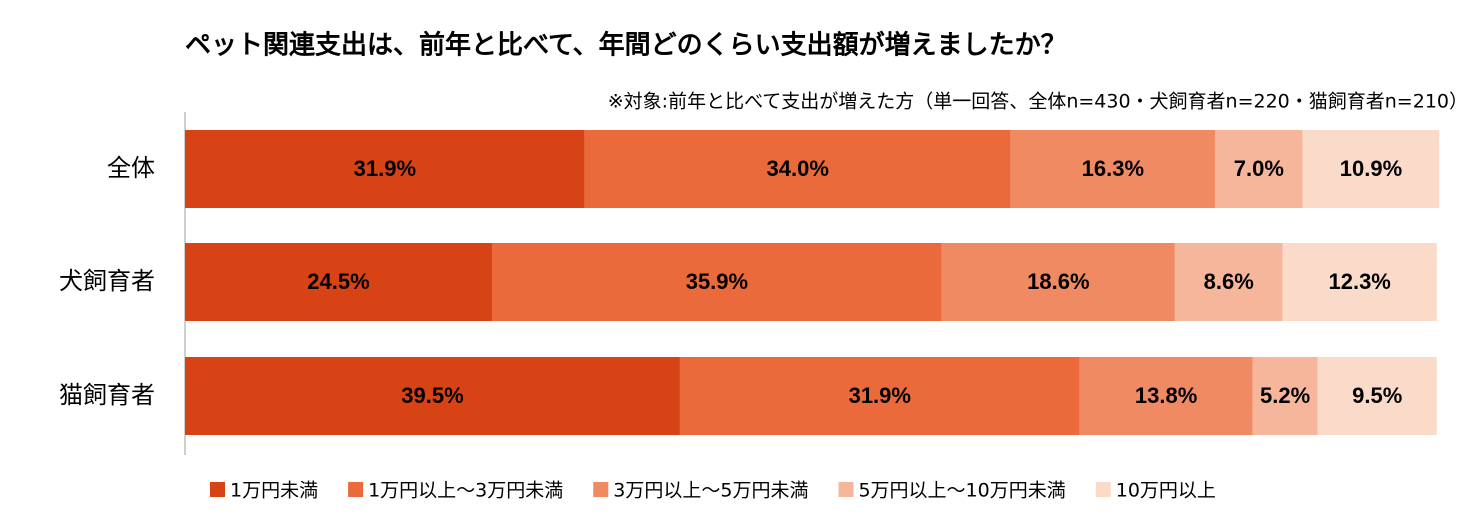 The image size is (1479, 532). Describe the element at coordinates (961, 491) in the screenshot. I see `legend-label: 5万円以上～10万円未満` at that location.